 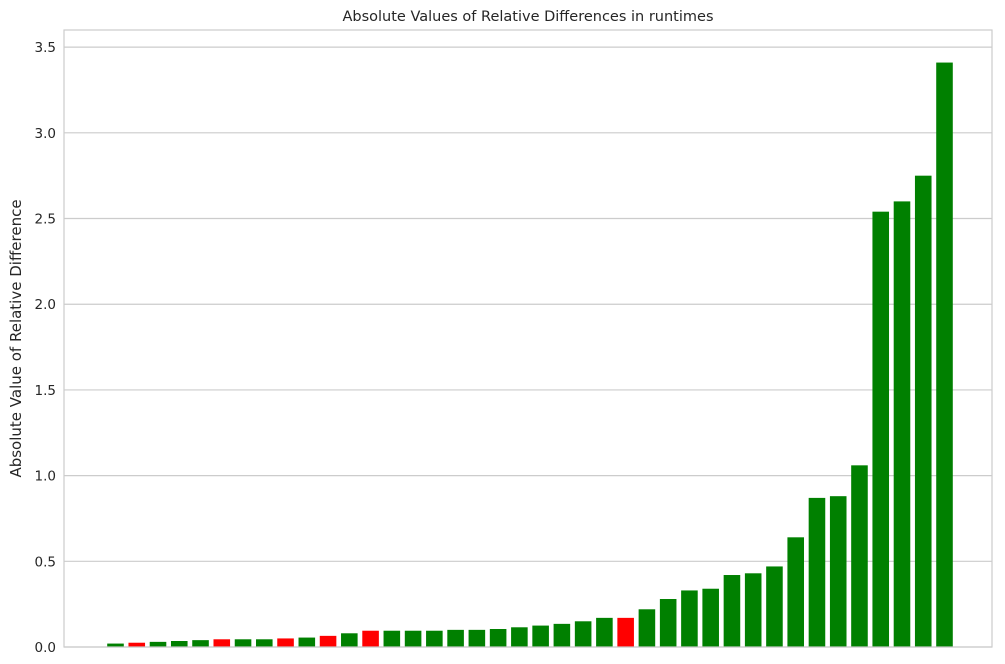 I want to click on y-axis-label: Absolute Value of Relative Difference, so click(x=16, y=338).